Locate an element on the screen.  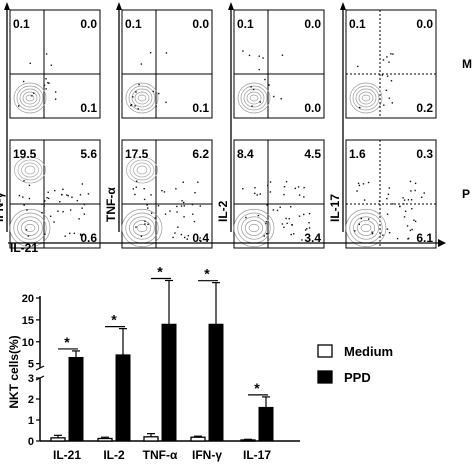
axis-break-mark is located at coordinates (40, 368).